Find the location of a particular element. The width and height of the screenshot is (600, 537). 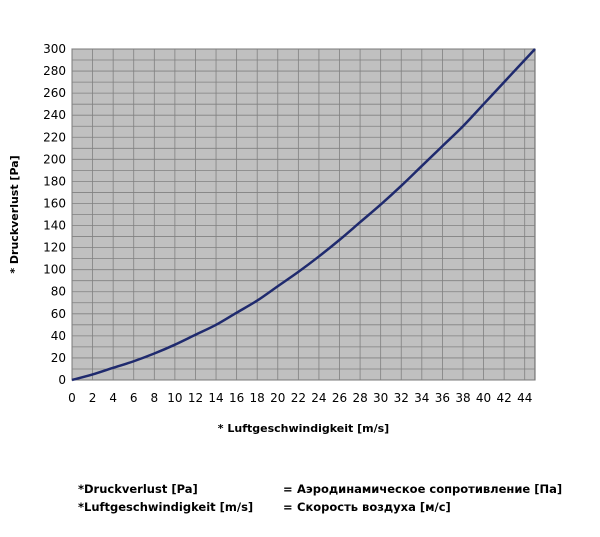

x-tick-label: 12 is located at coordinates (195, 398).